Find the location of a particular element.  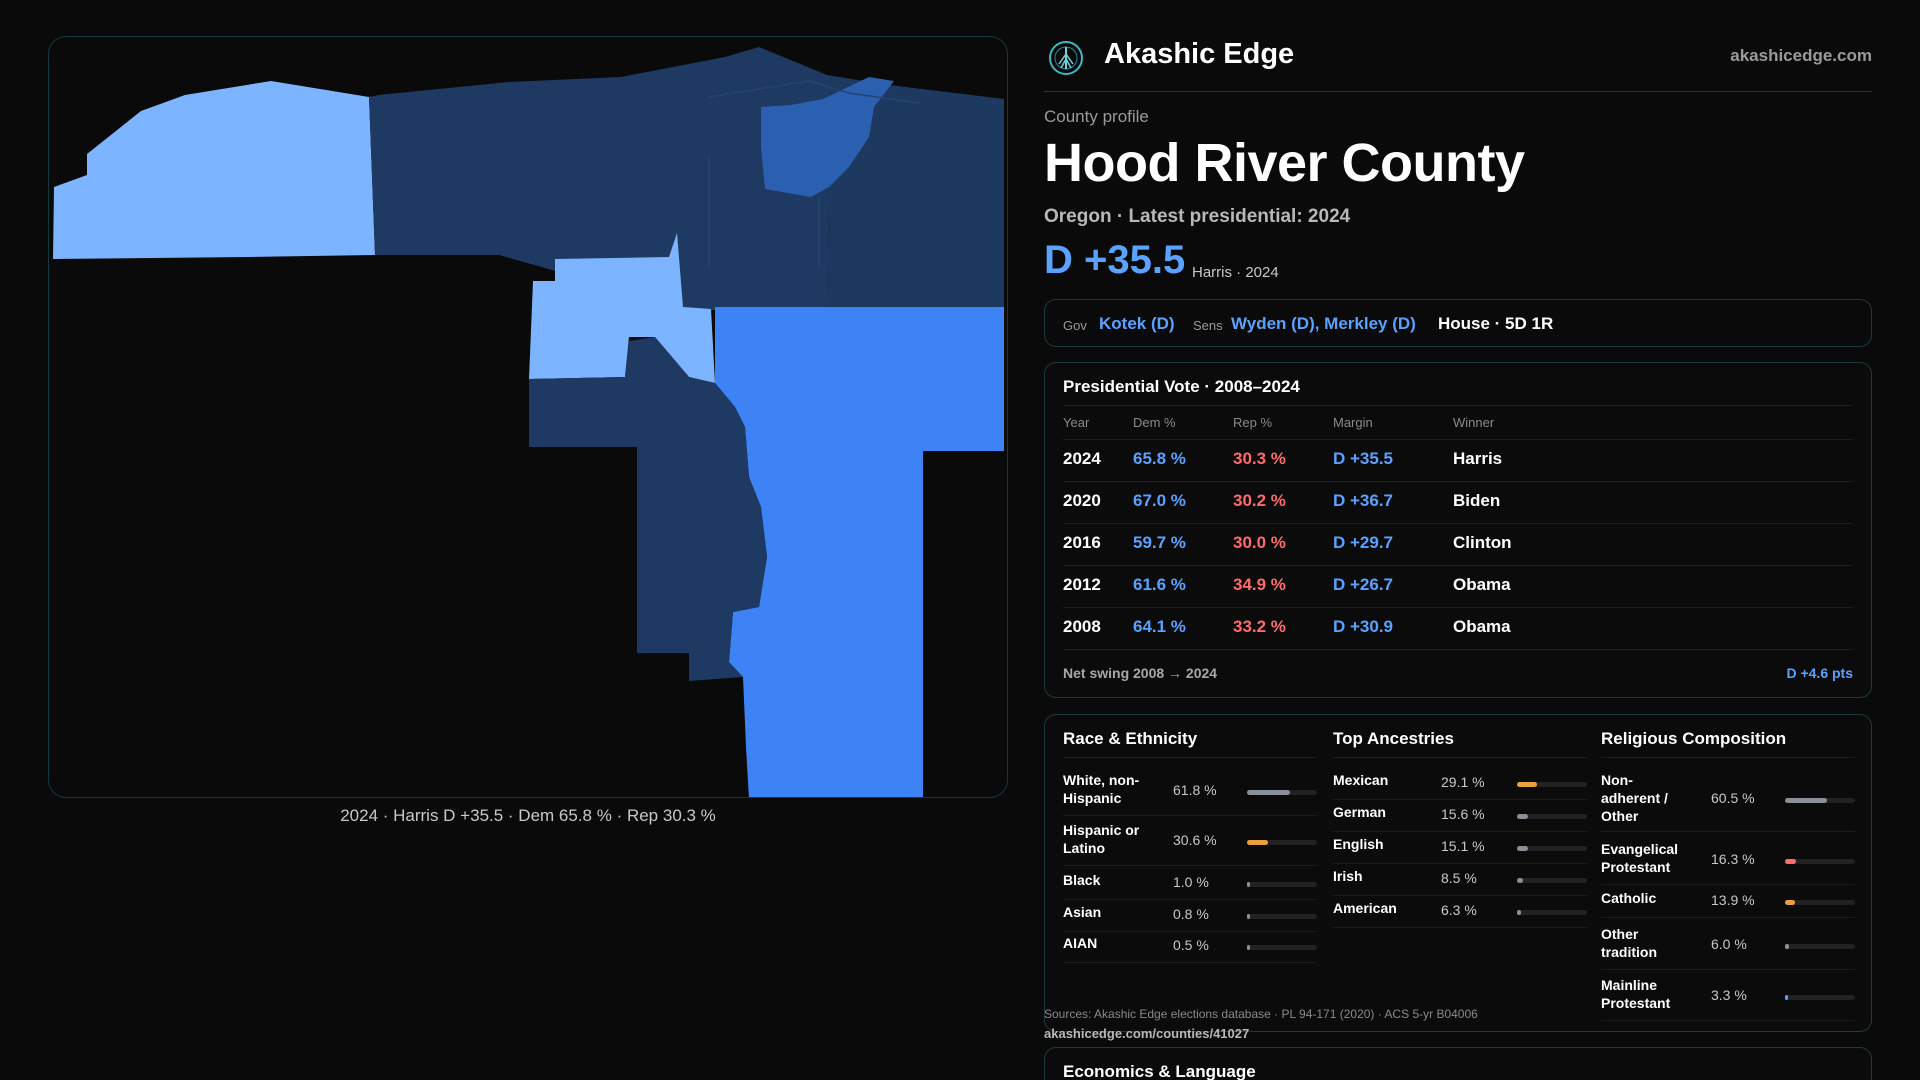

ancestry-label: American is located at coordinates (1365, 908).